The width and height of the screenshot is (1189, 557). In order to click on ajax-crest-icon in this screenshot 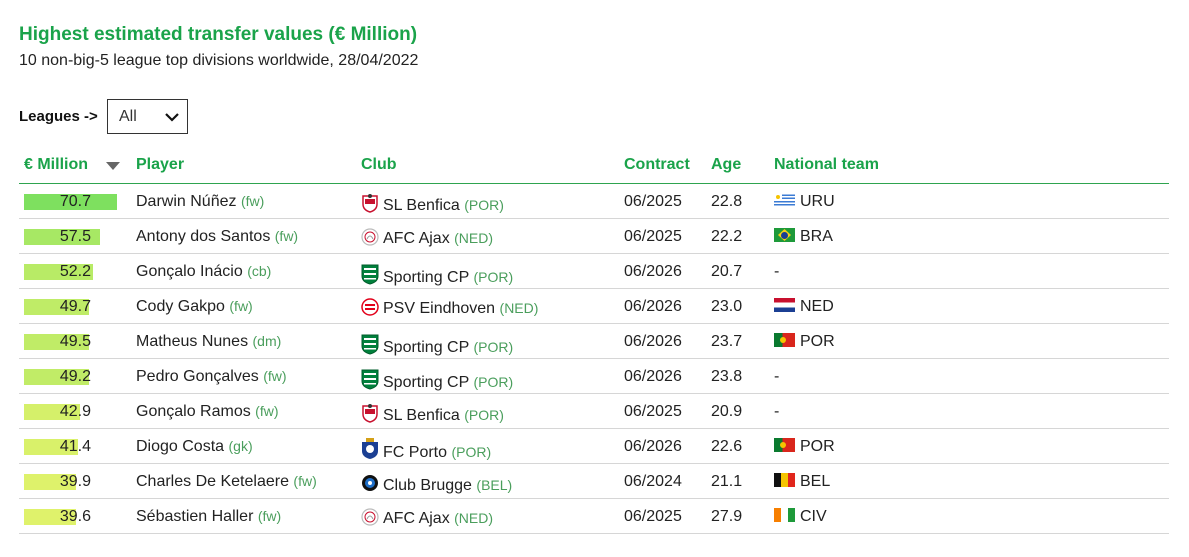, I will do `click(370, 239)`.